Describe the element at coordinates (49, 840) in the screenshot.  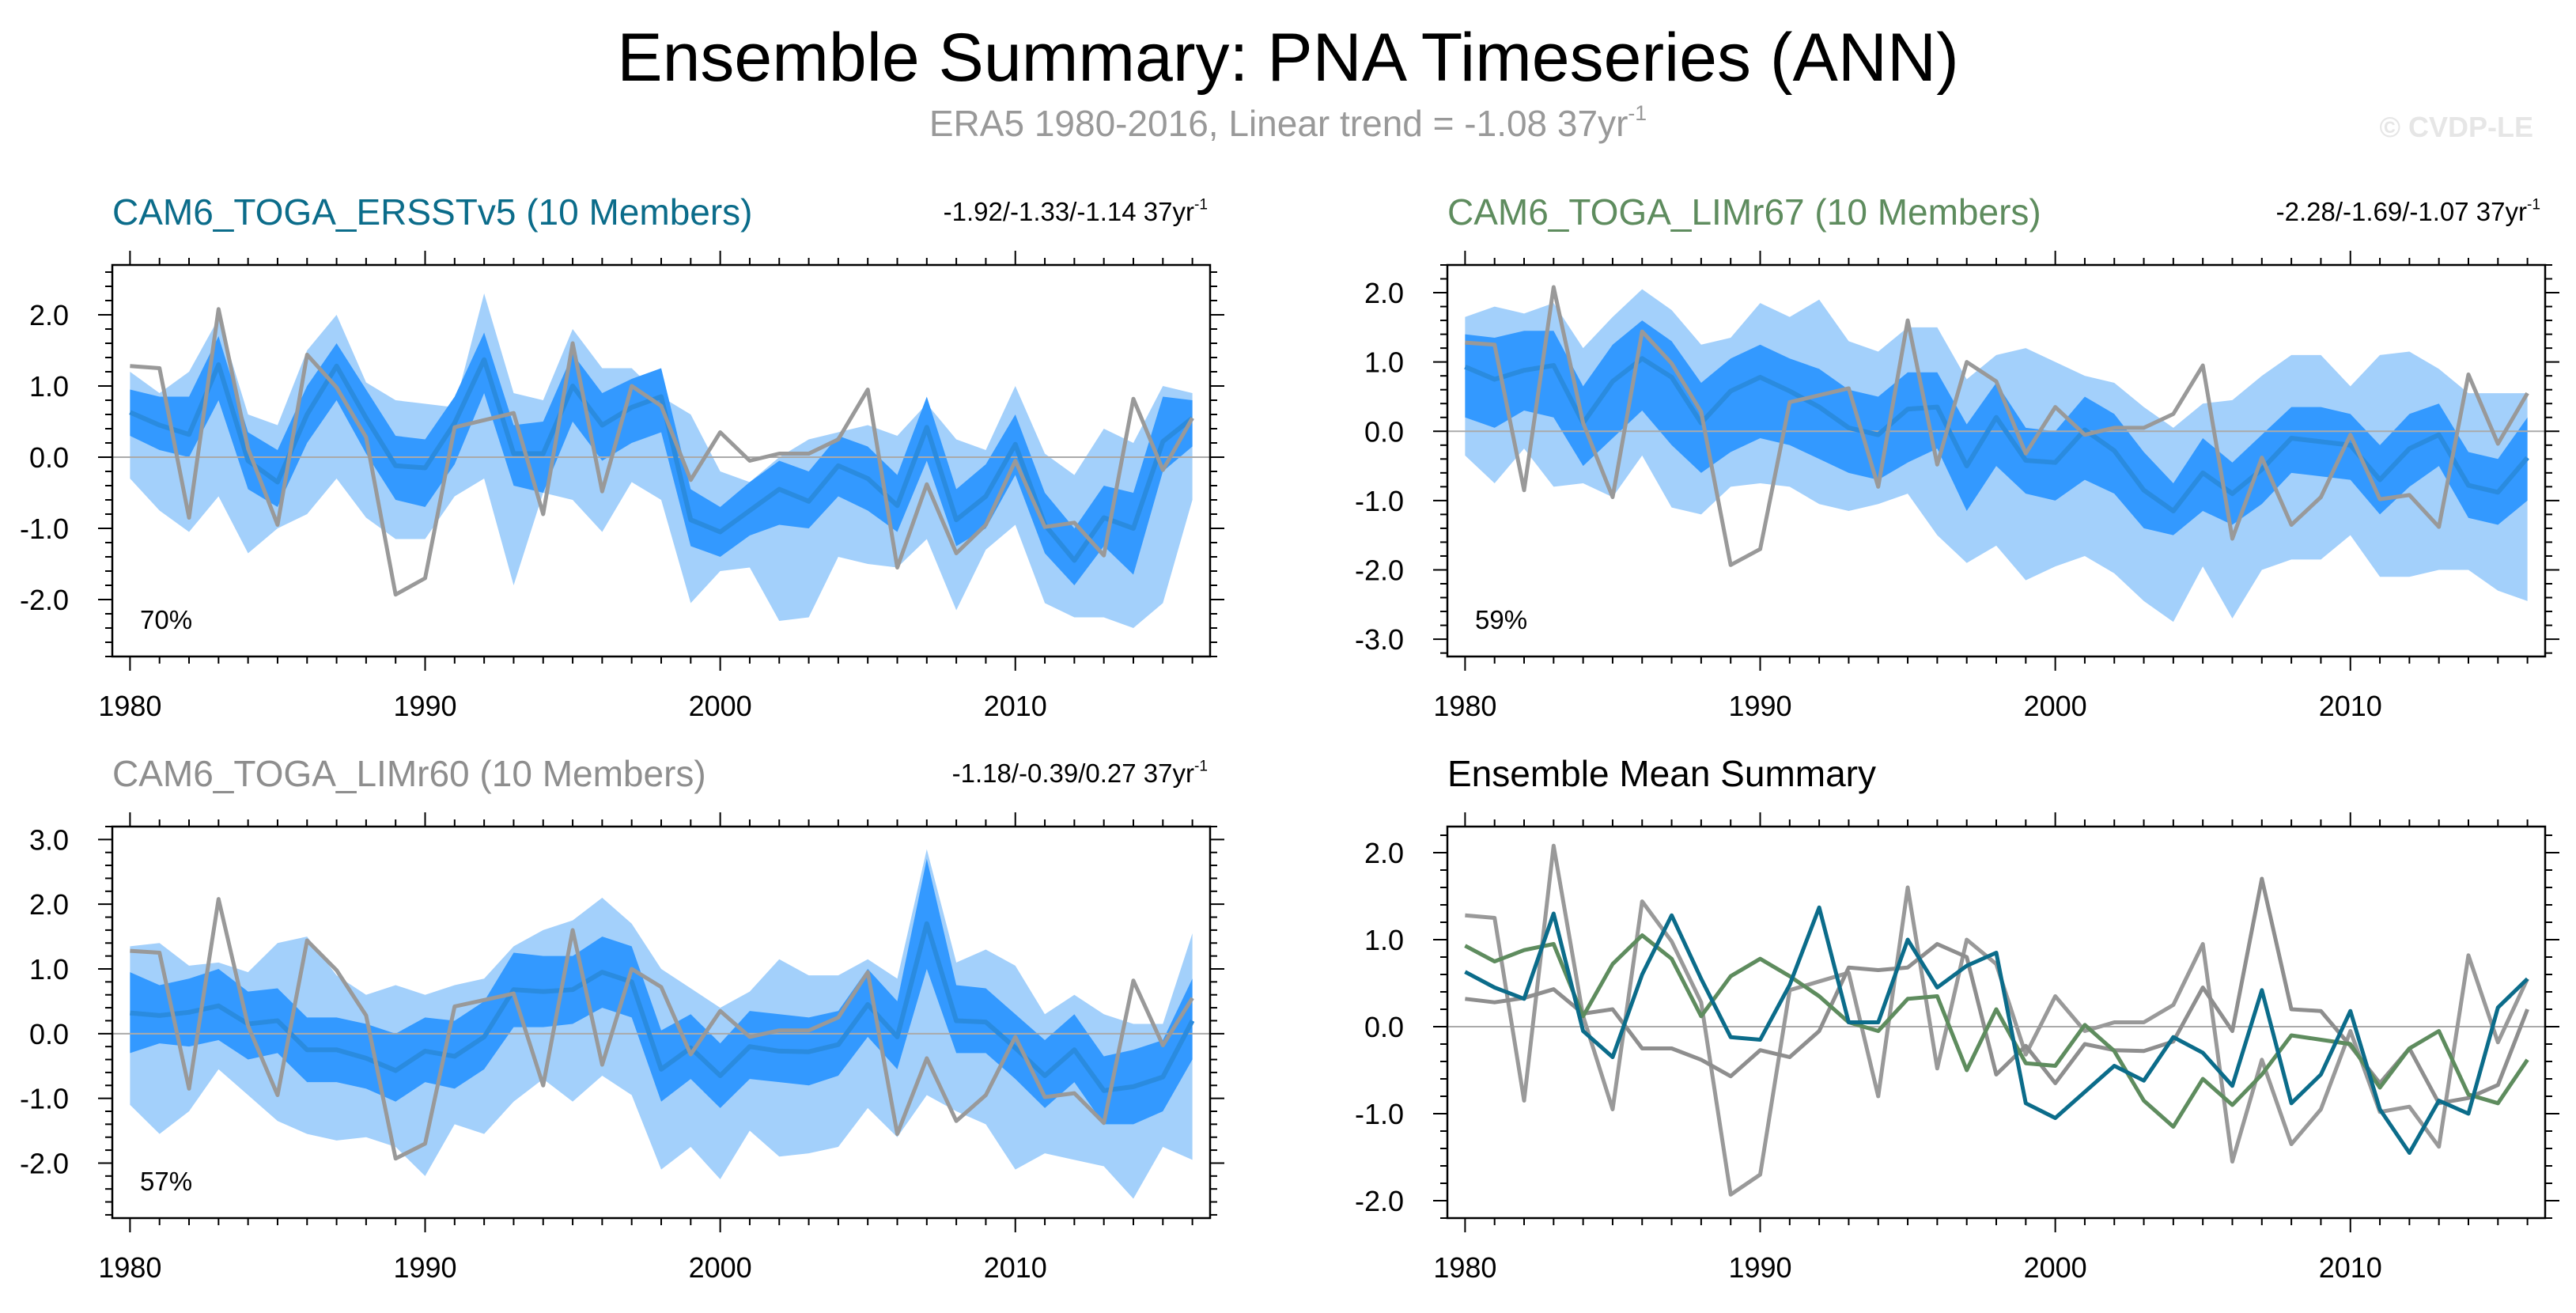
I see `y-tick-label: 3.0` at that location.